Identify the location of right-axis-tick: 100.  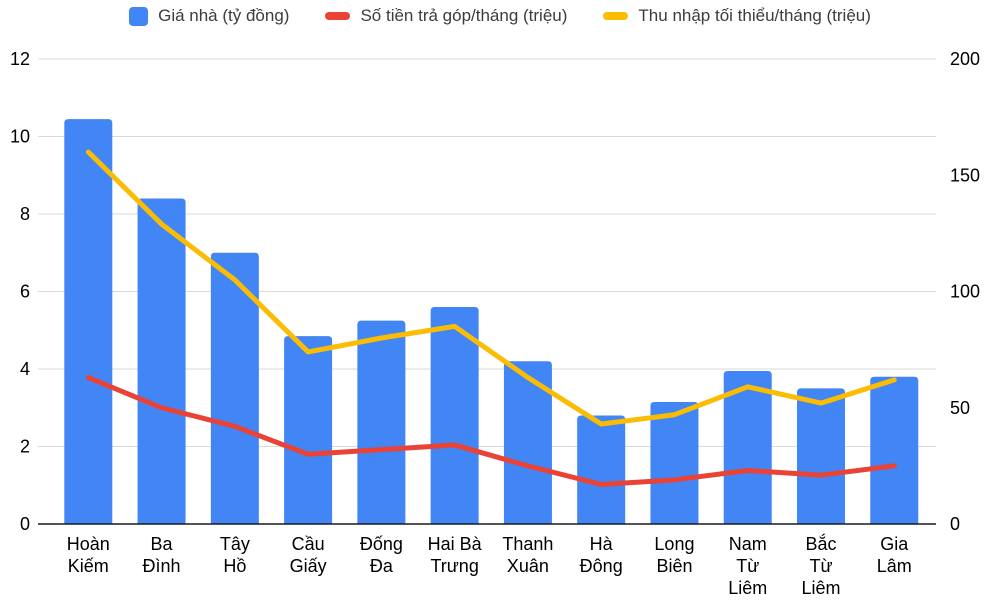
(965, 292).